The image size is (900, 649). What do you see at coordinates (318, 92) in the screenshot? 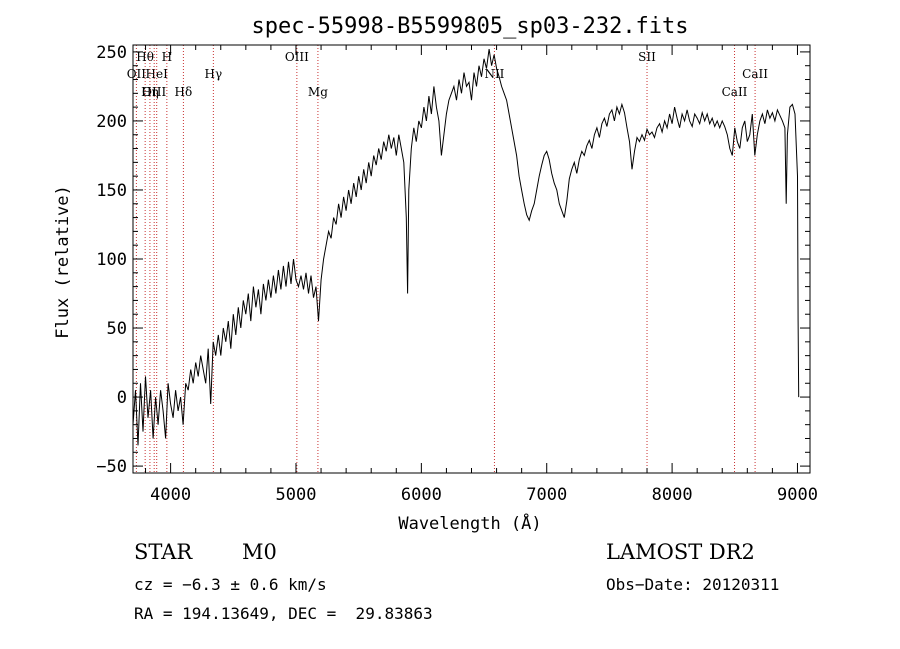
I see `line-marker-label: Mg` at bounding box center [318, 92].